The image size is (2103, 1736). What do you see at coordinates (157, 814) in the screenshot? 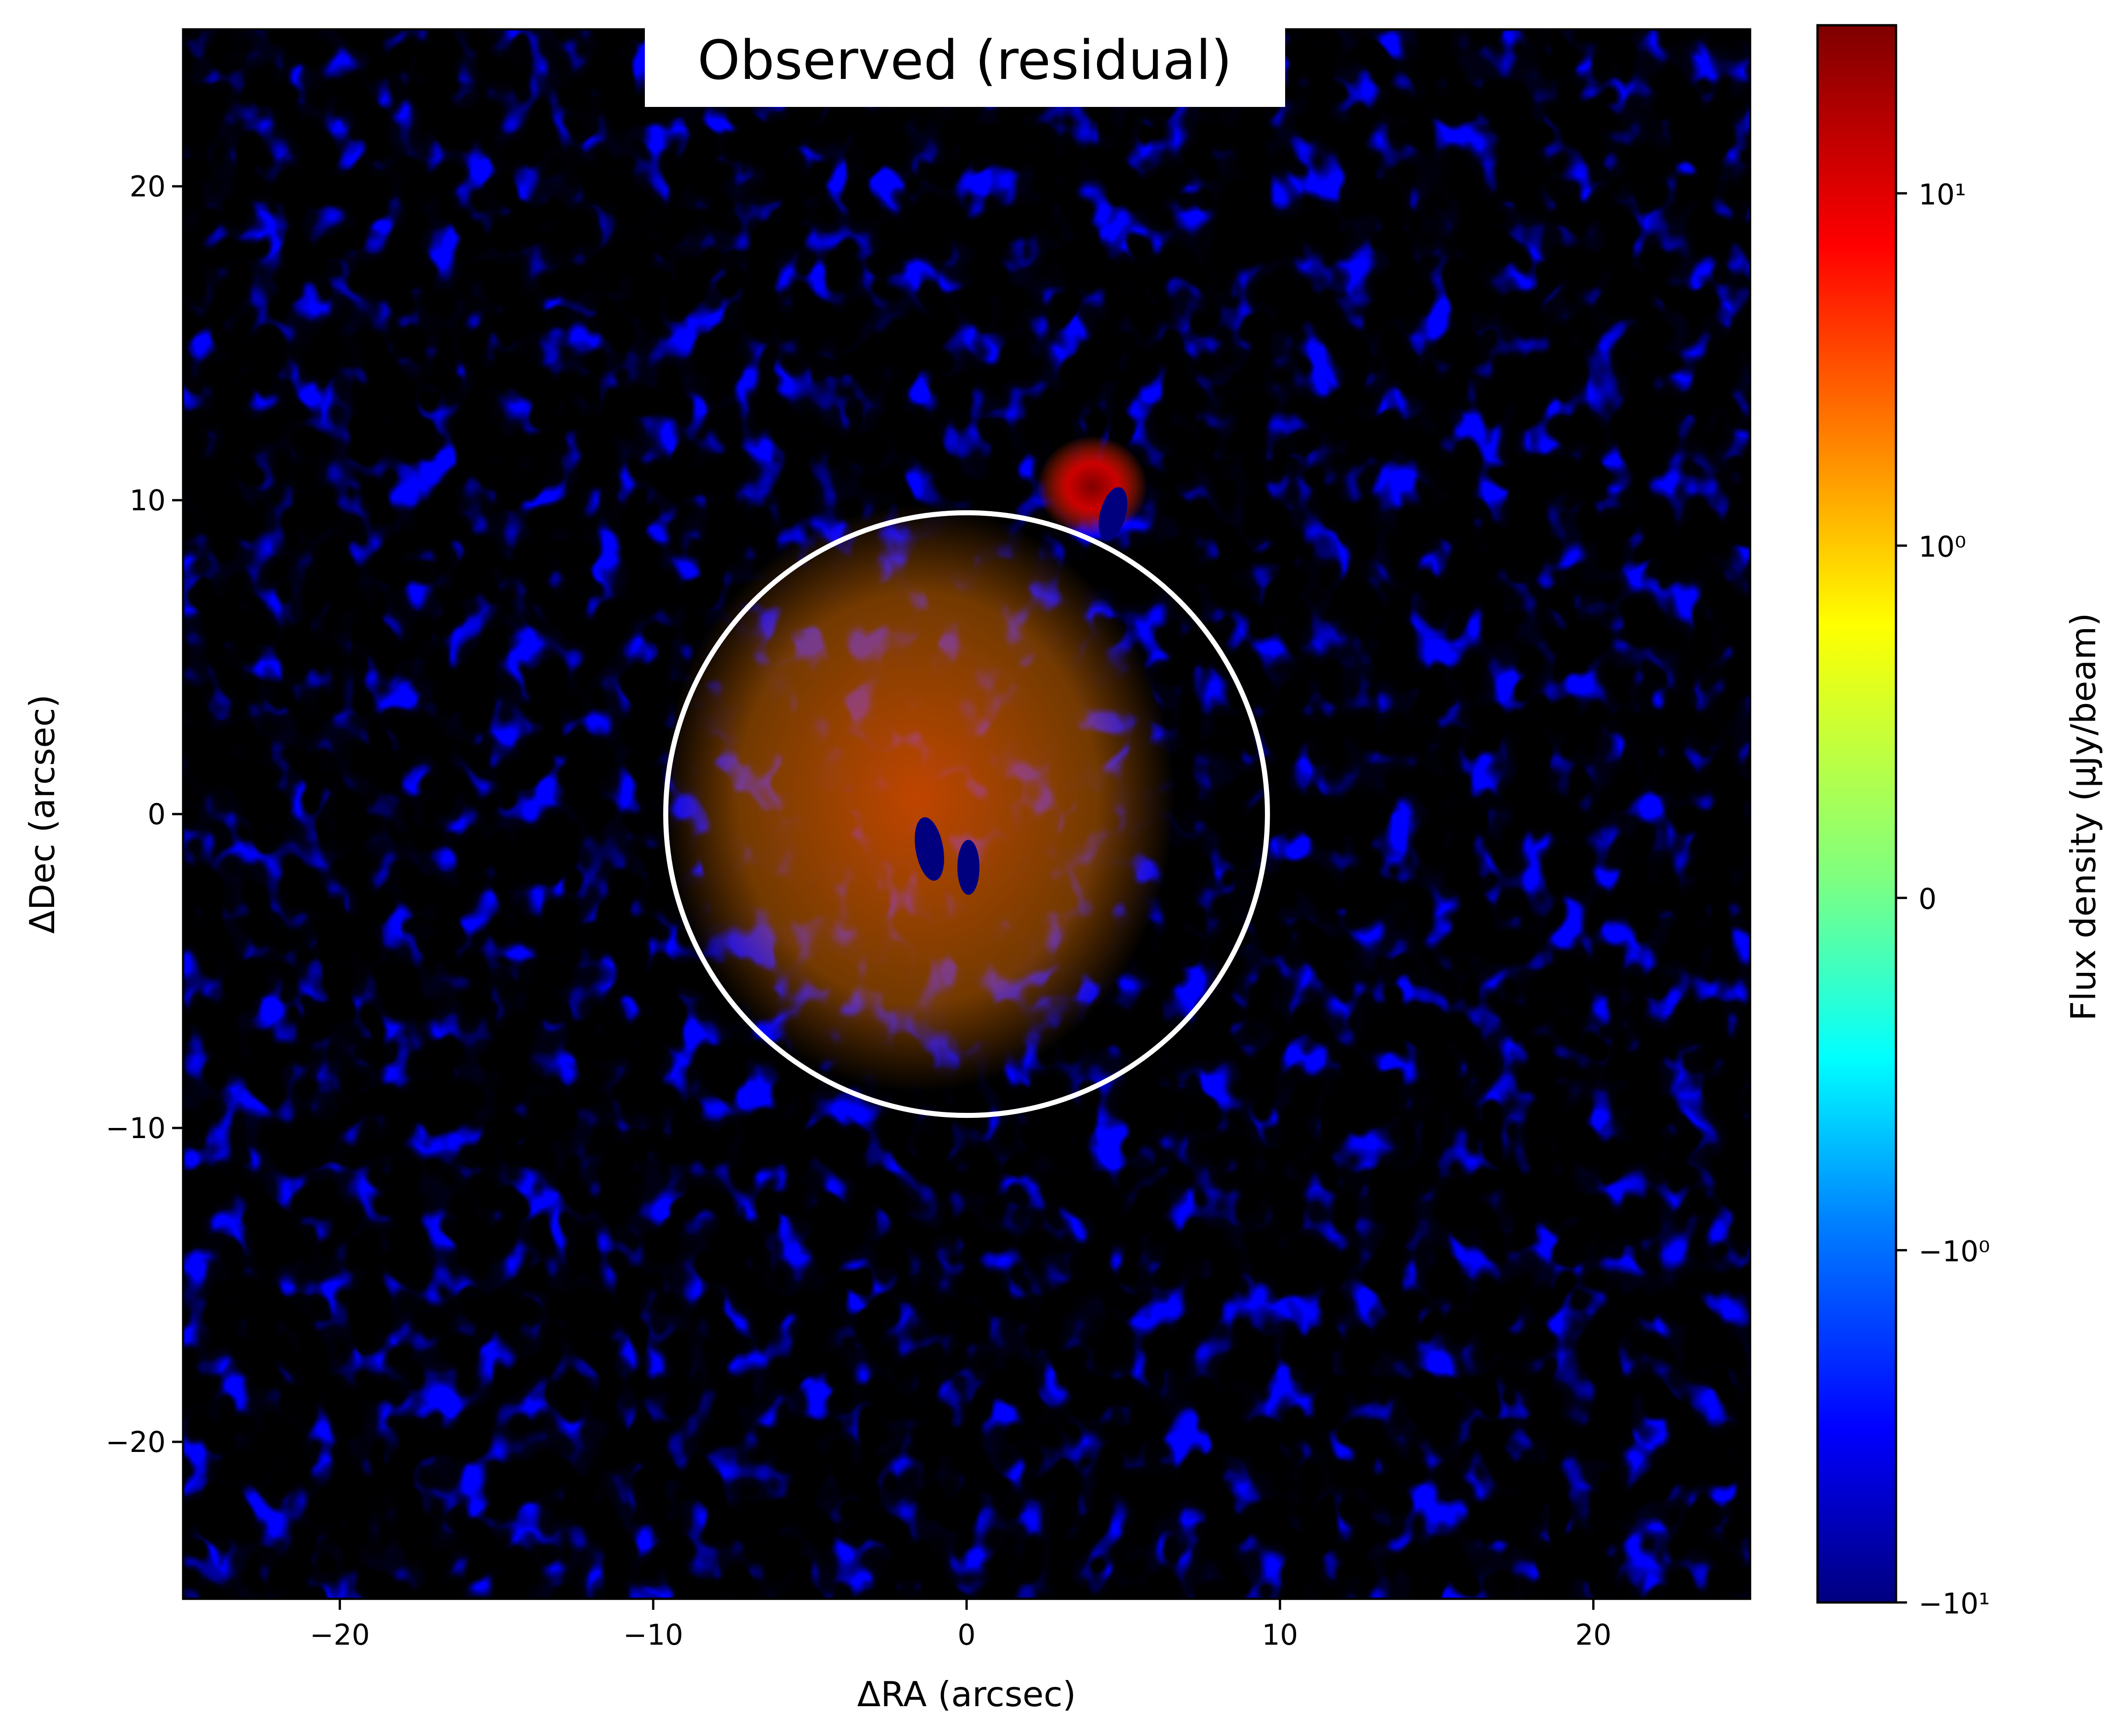
I see `y-tick-label: 0` at bounding box center [157, 814].